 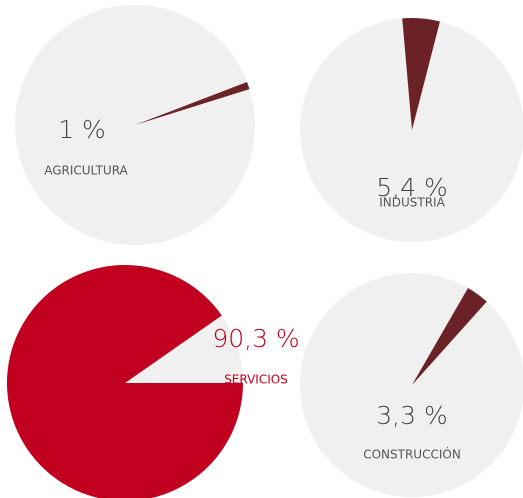 What do you see at coordinates (412, 454) in the screenshot?
I see `category-label: CONSTRUCCIÓN` at bounding box center [412, 454].